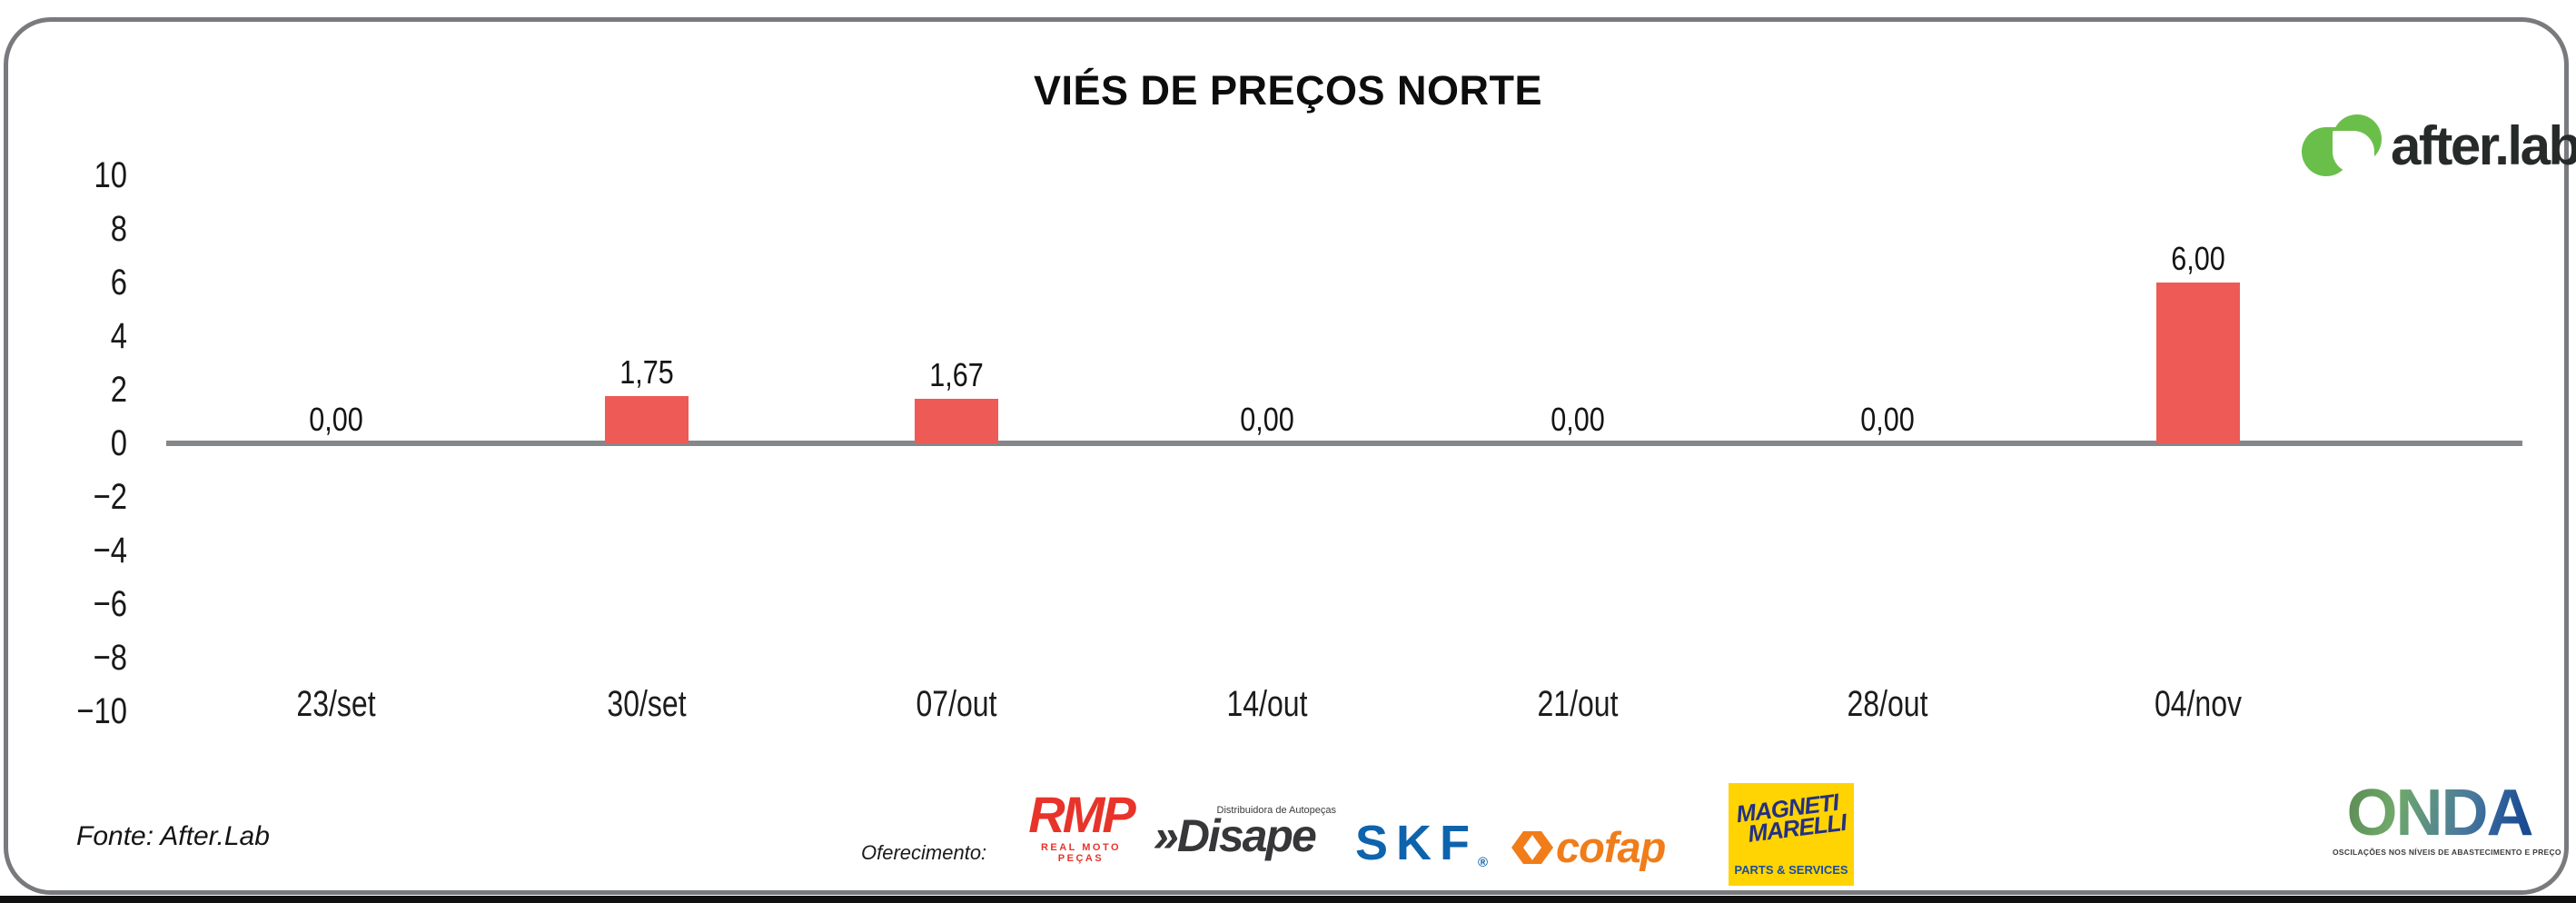 The width and height of the screenshot is (2576, 903). What do you see at coordinates (1235, 835) in the screenshot?
I see `disape-logo-text: »Disape` at bounding box center [1235, 835].